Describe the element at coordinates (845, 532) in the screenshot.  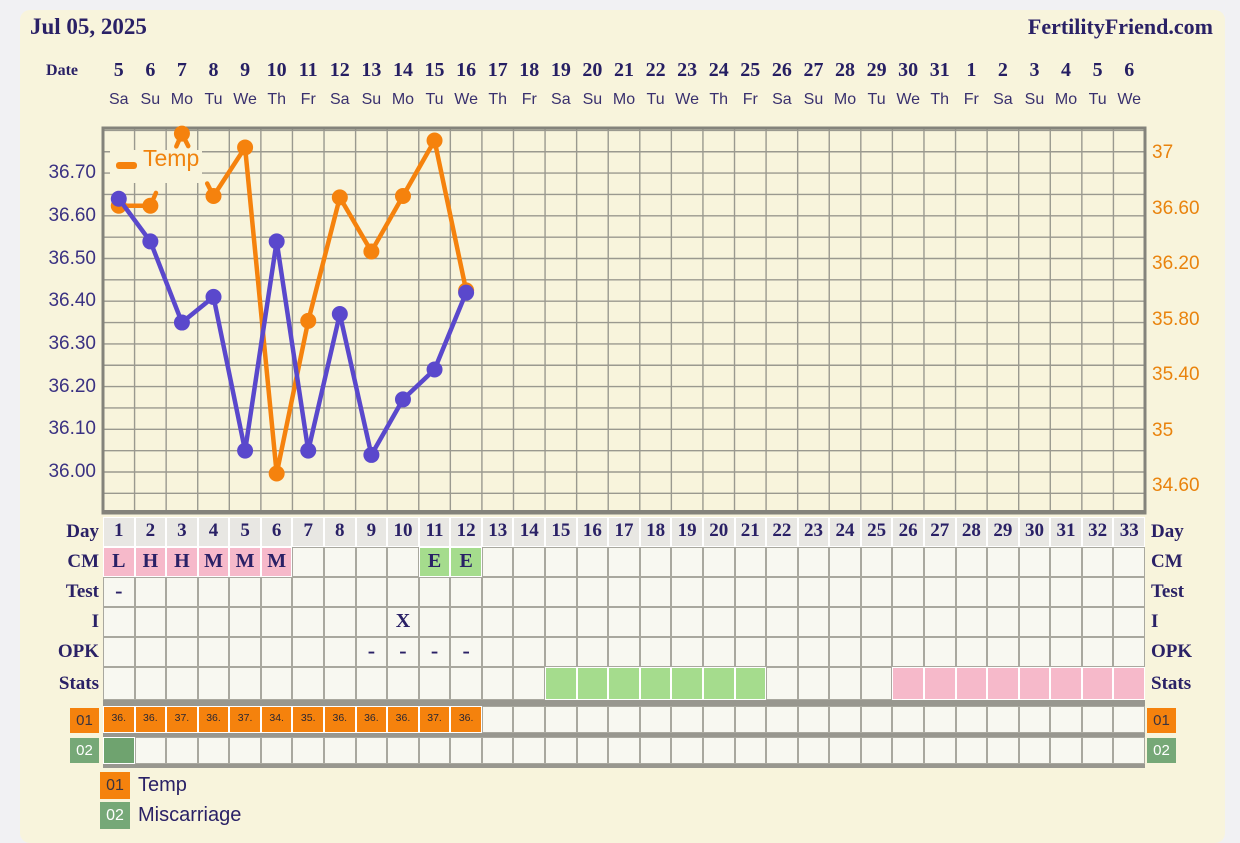
I see `day-cell: 24` at that location.